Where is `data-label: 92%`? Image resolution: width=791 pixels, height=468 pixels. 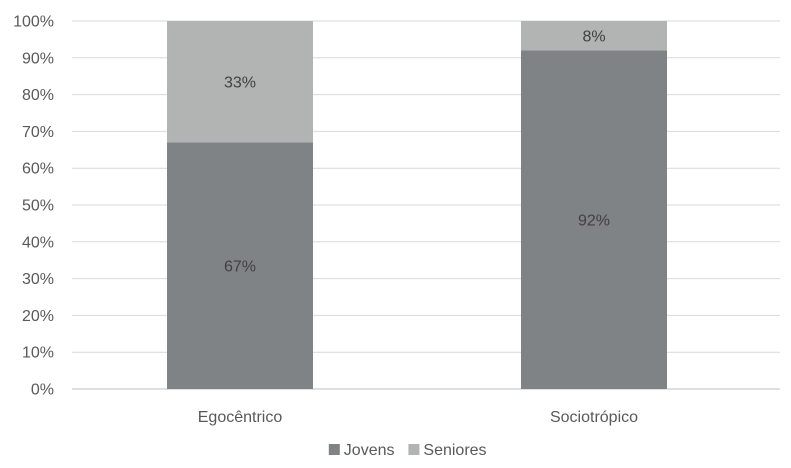 data-label: 92% is located at coordinates (594, 221).